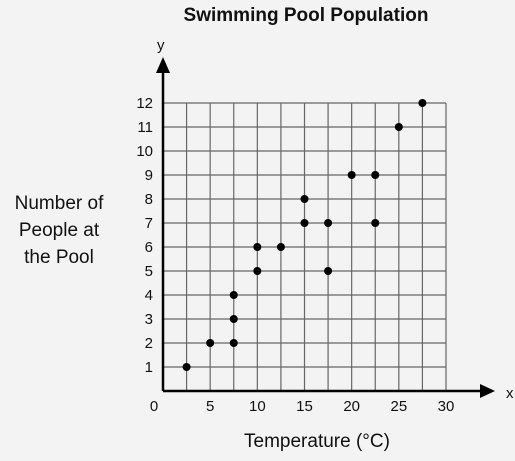 The height and width of the screenshot is (461, 515). I want to click on y-tick-label: 9, so click(149, 175).